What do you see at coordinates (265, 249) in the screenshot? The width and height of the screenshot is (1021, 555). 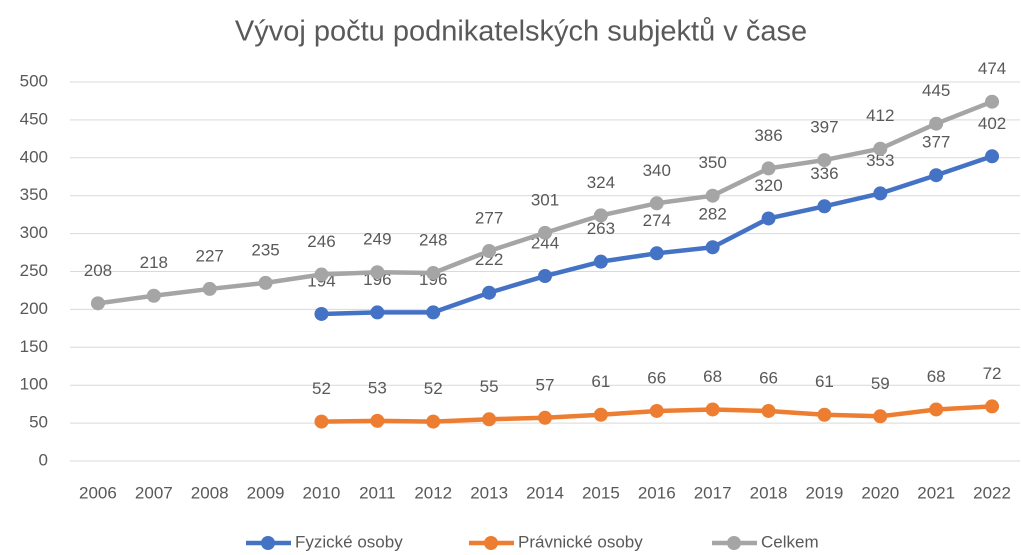 I see `data-label: 235` at bounding box center [265, 249].